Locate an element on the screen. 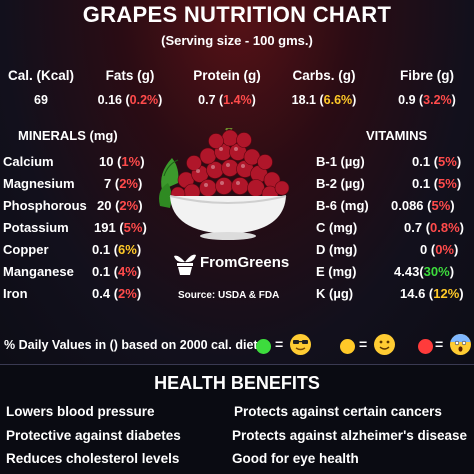 The width and height of the screenshot is (474, 474). vitamin-row-c: C (mg) 0.7 (0.8%) is located at coordinates (390, 227).